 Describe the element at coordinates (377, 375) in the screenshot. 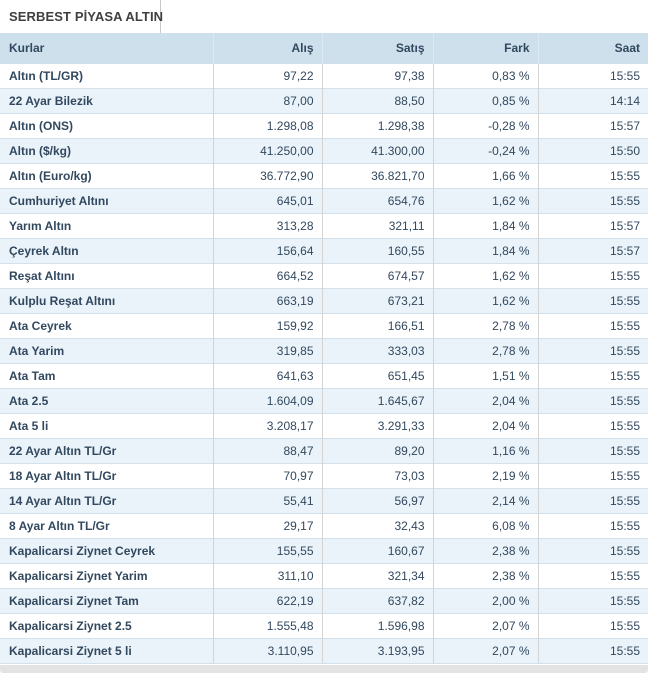

I see `sell-price: 651,45` at that location.